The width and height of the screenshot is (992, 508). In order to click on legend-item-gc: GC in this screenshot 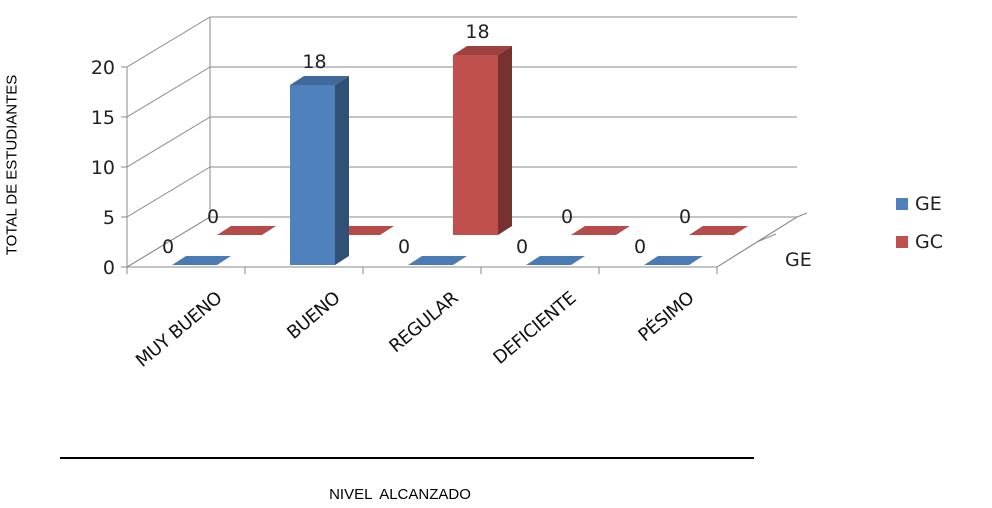, I will do `click(919, 242)`.